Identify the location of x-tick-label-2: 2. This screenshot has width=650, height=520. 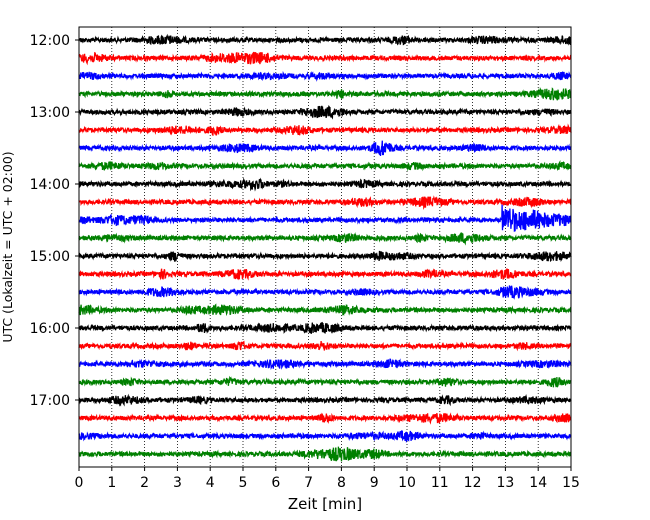
(144, 483).